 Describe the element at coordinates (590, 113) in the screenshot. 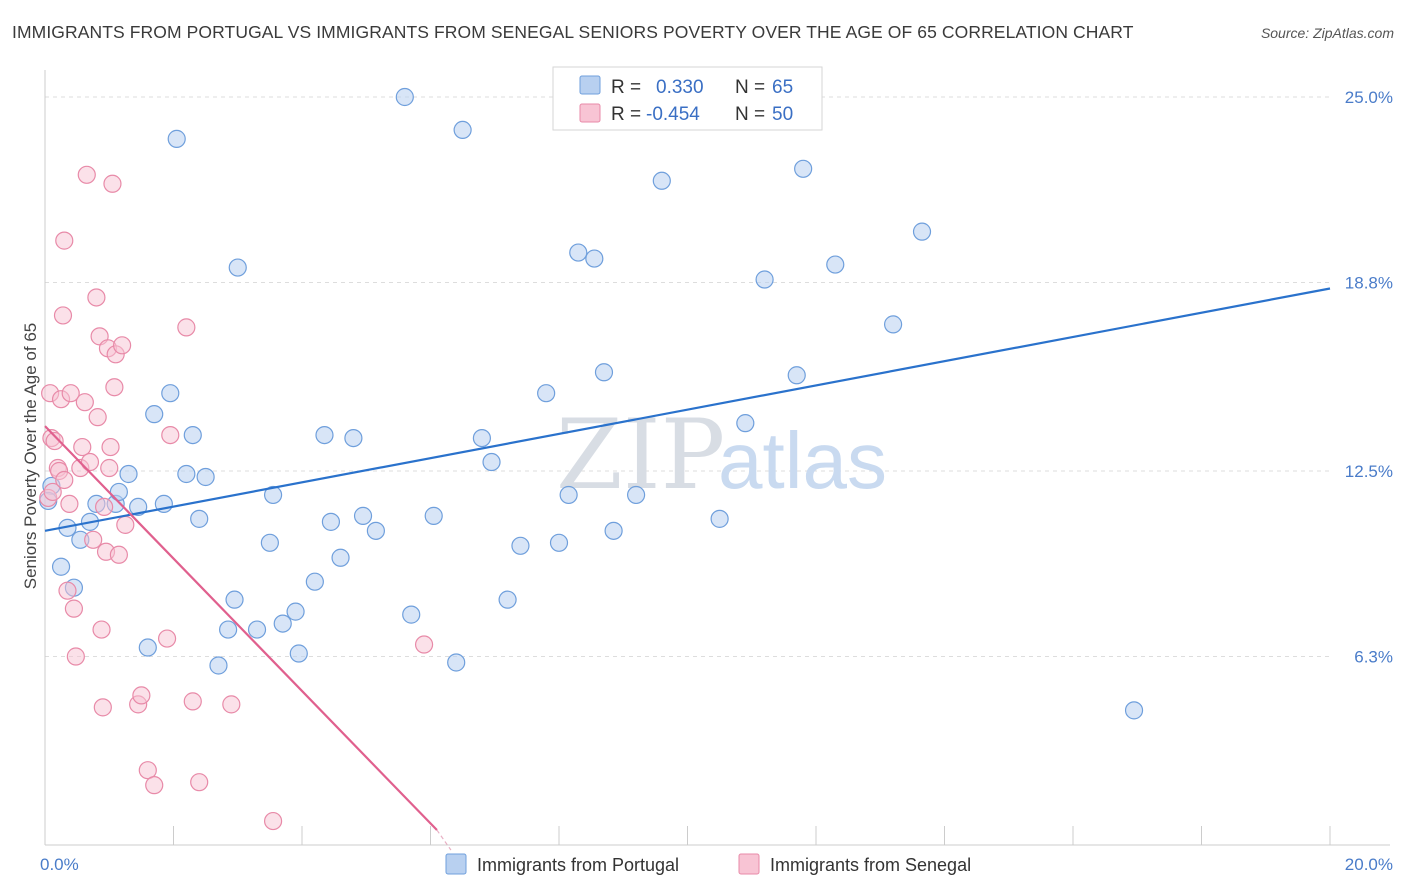

I see `legend-swatch-senegal` at that location.